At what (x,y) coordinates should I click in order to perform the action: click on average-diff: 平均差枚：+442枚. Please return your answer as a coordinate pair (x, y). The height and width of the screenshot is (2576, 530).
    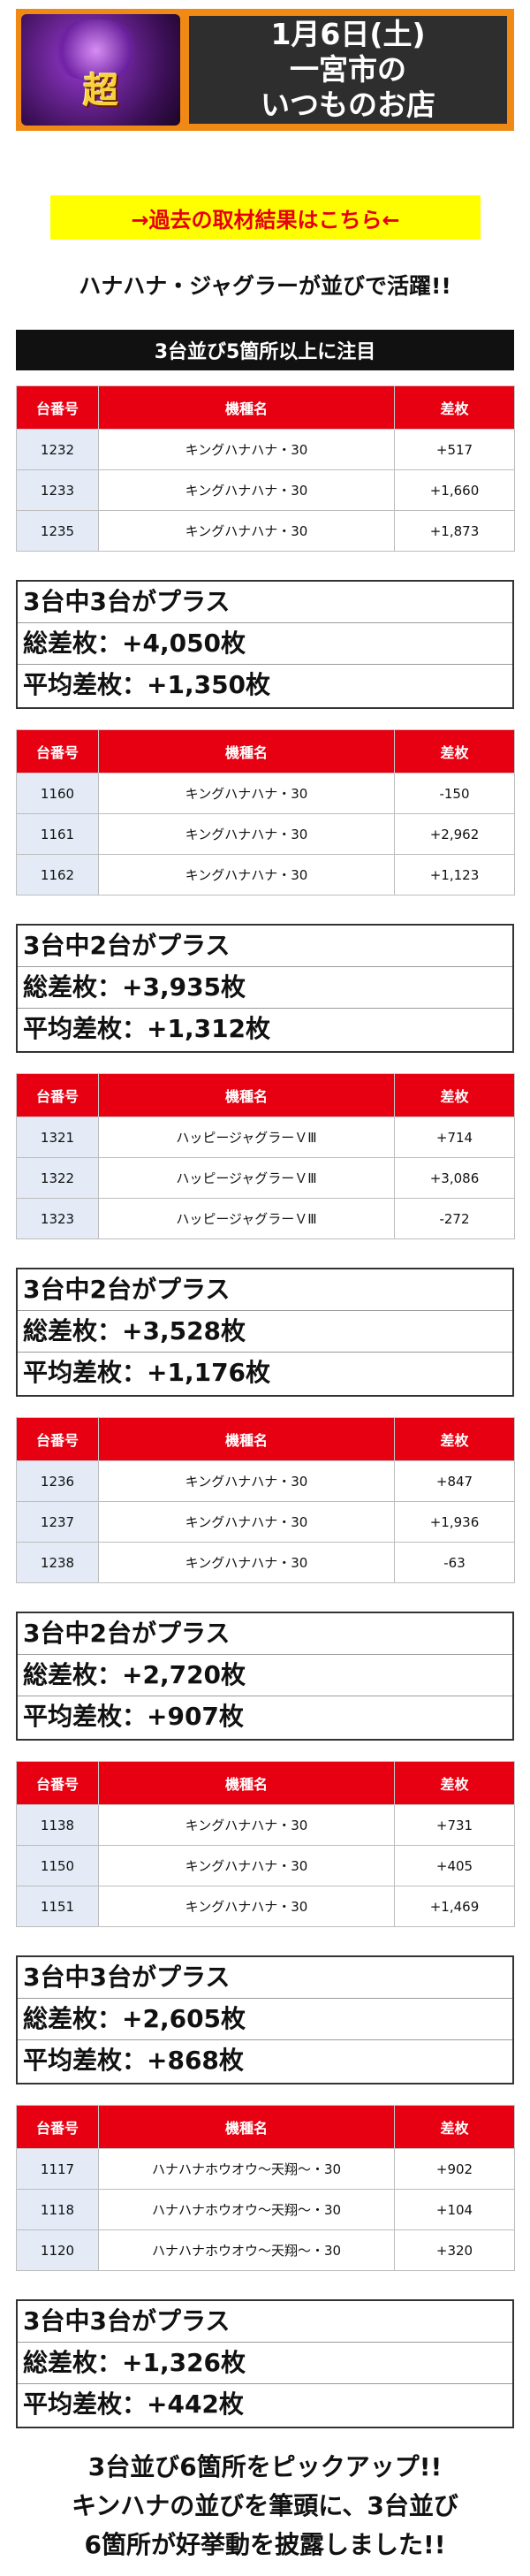
    Looking at the image, I should click on (133, 2404).